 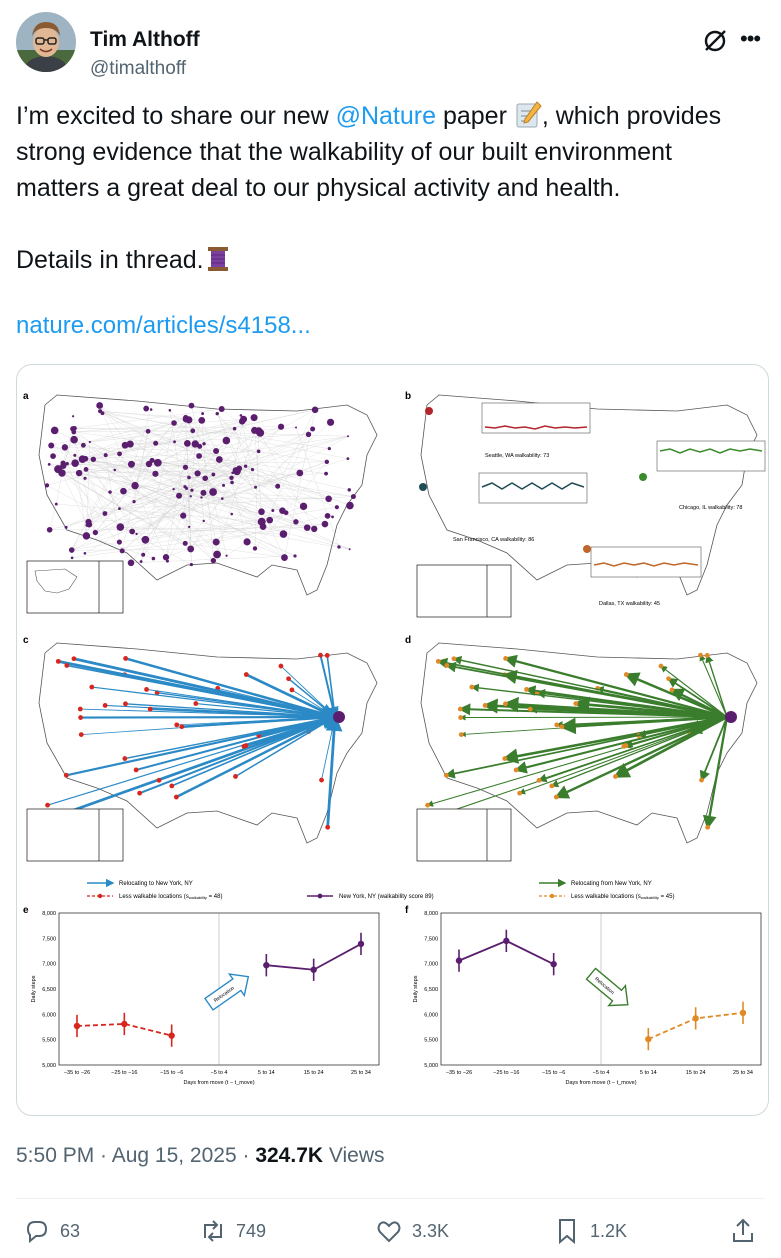 What do you see at coordinates (600, 1083) in the screenshot?
I see `x-axis-label: Days from move (t − t_move)` at bounding box center [600, 1083].